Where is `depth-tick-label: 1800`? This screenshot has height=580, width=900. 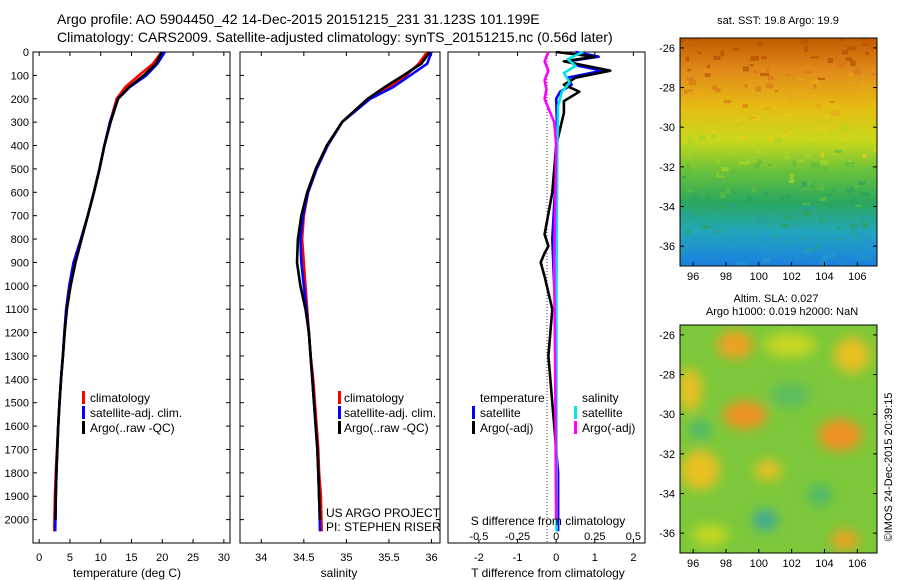
depth-tick-label: 1800 is located at coordinates (17, 474).